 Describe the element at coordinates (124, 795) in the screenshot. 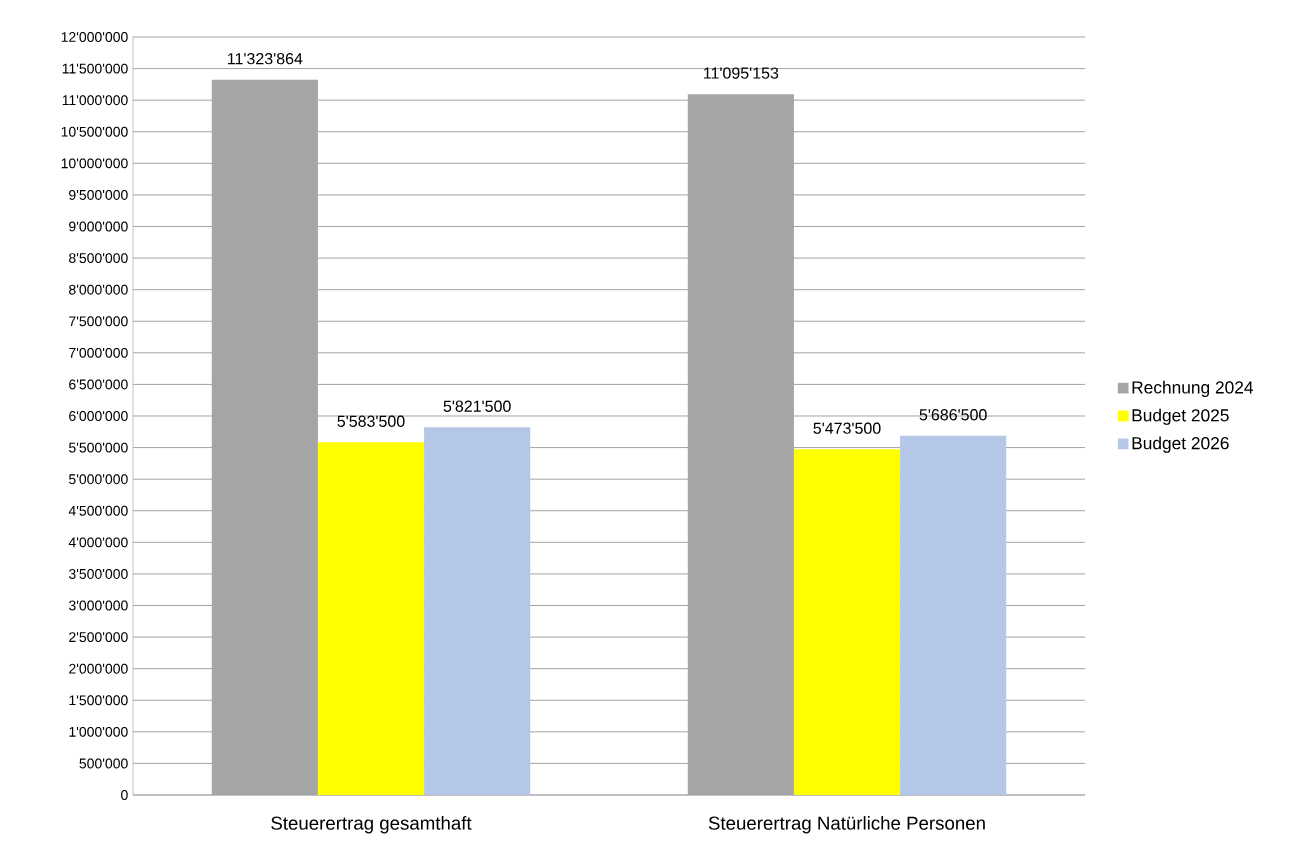

I see `y-tick-label: 0` at that location.